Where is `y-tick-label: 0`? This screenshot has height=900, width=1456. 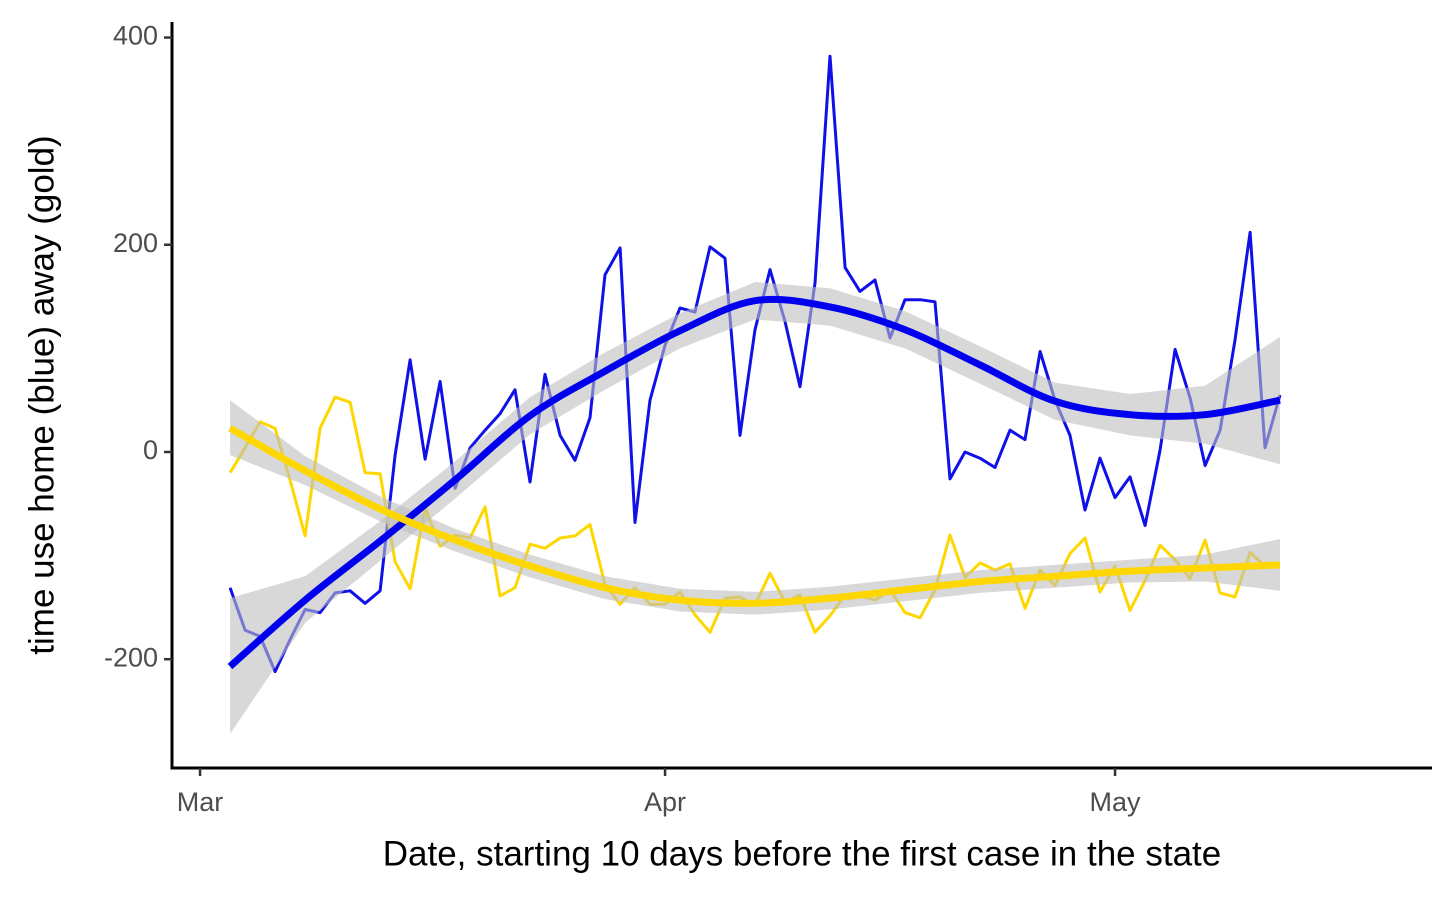
y-tick-label: 0 is located at coordinates (150, 450).